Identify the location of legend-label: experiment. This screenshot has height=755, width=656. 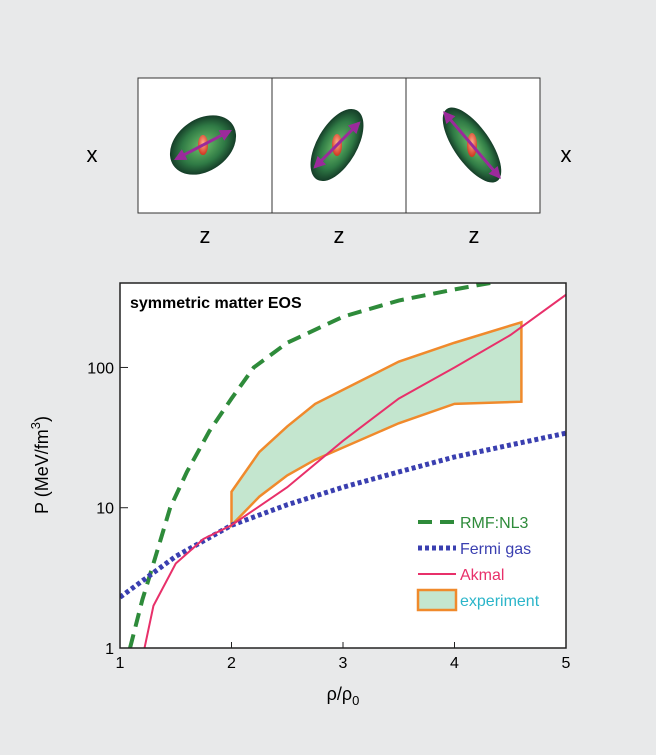
(500, 601).